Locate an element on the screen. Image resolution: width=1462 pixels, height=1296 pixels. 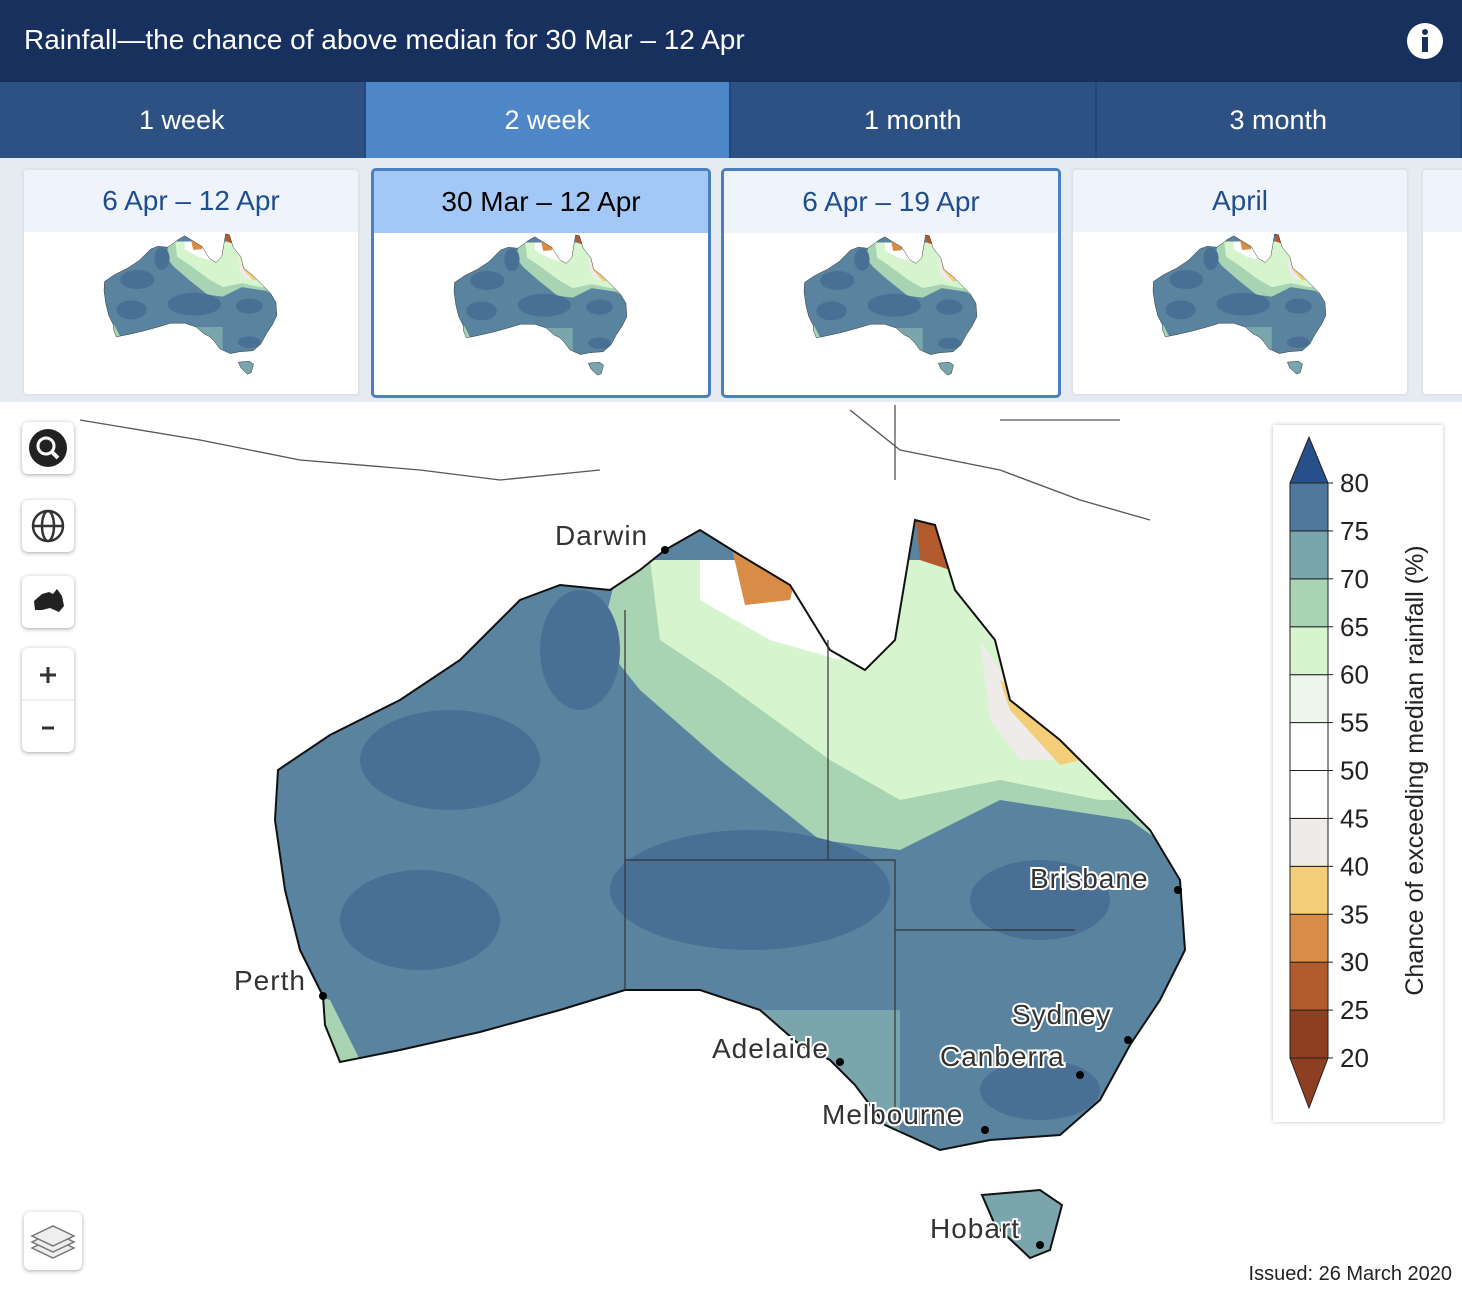
tick-label: 40 is located at coordinates (1354, 866).